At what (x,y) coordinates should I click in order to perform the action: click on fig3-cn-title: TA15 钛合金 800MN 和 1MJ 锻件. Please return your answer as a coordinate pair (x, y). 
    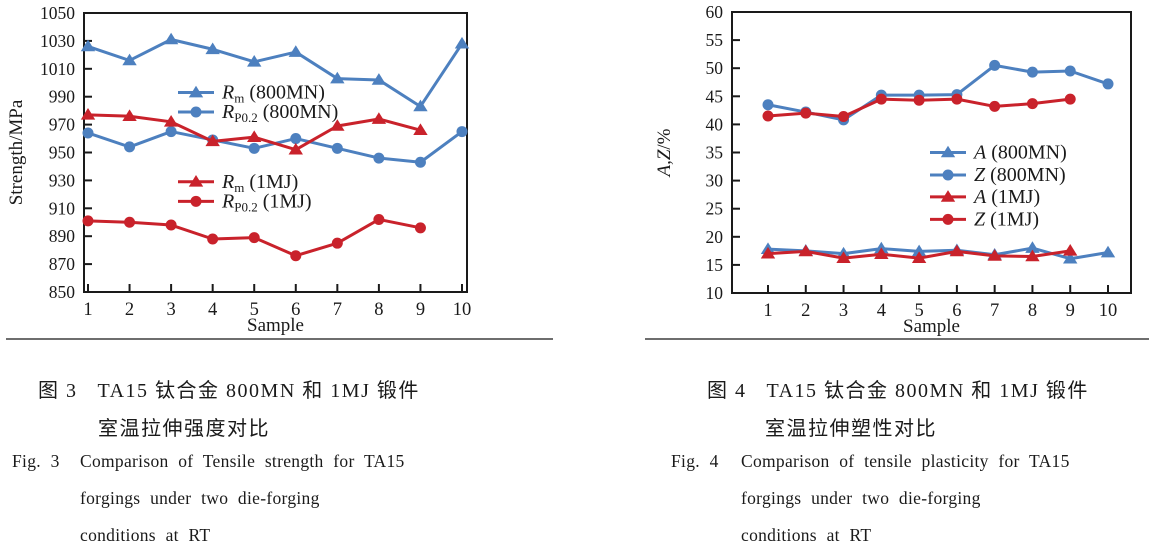
    Looking at the image, I should click on (258, 391).